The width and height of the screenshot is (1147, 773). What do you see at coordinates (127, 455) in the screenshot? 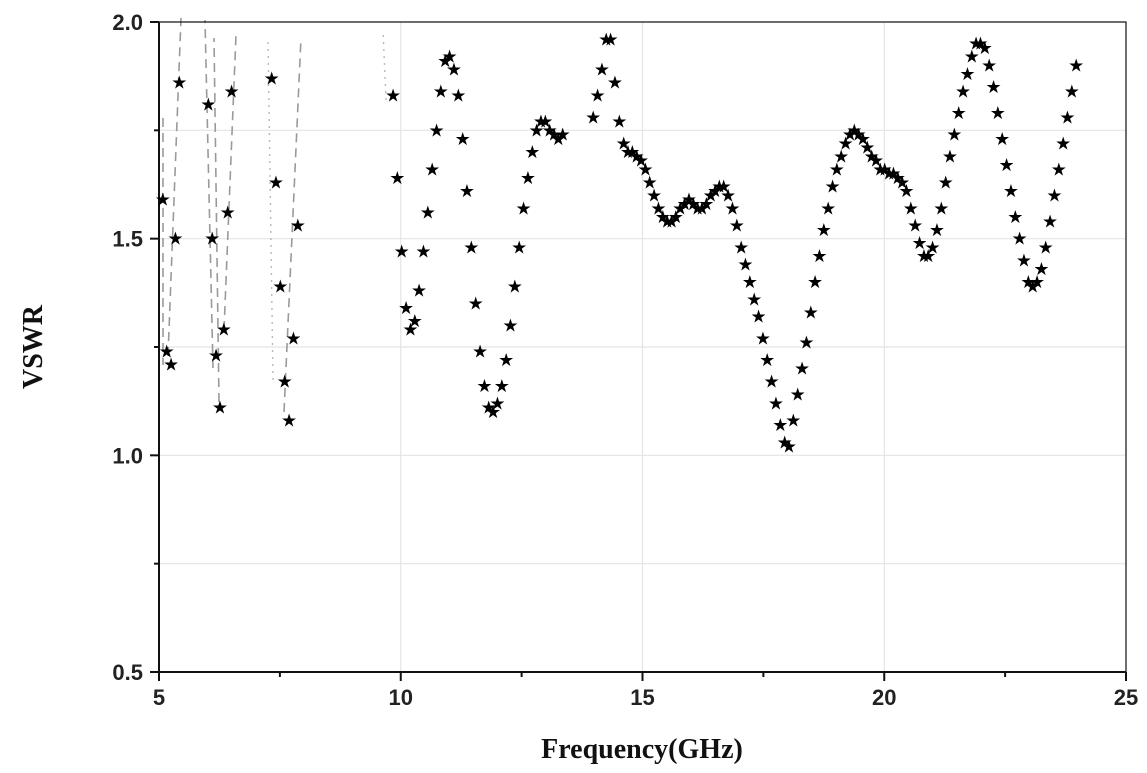
I see `y-tick-label: 1.0` at bounding box center [127, 455].